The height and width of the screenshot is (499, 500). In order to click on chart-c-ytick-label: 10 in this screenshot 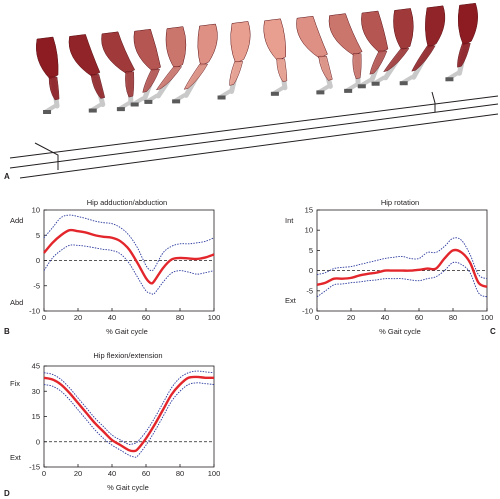, I will do `click(309, 230)`.